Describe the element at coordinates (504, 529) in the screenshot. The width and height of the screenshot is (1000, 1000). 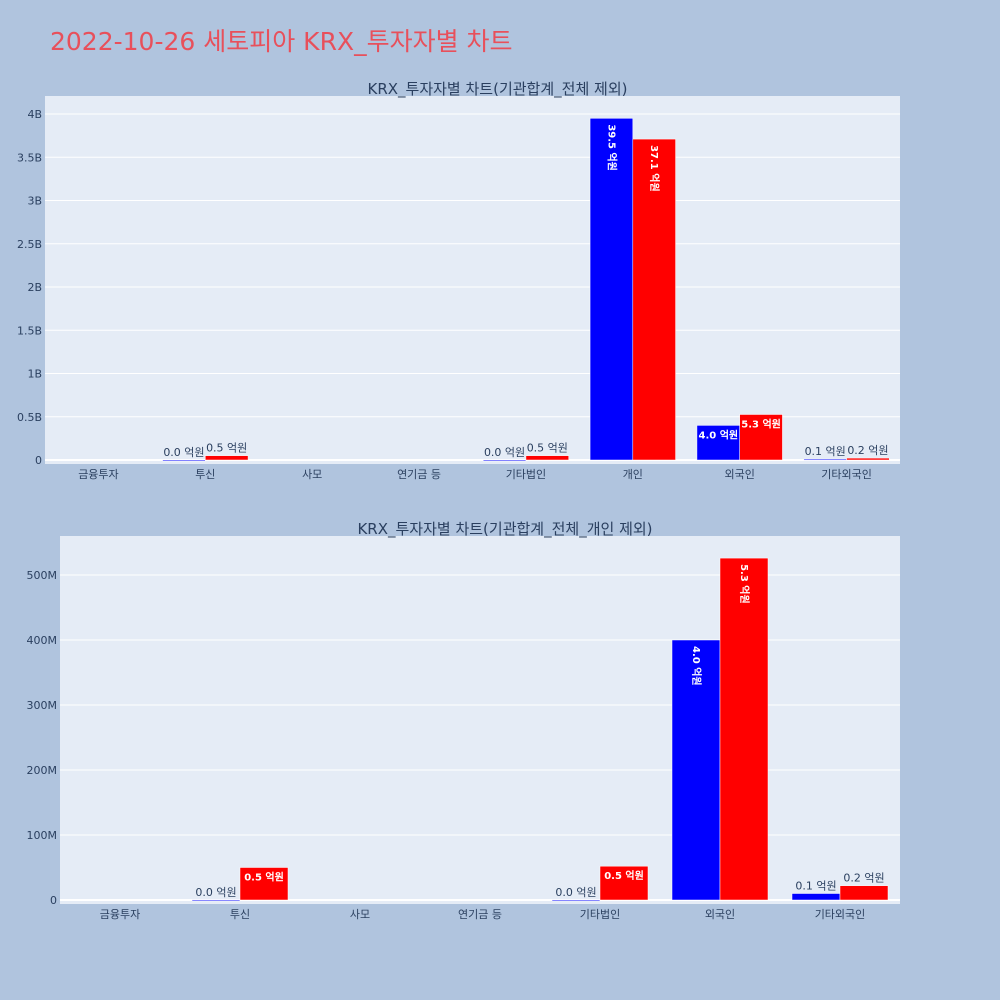
I see `chart-title: KRX_투자자별 차트(기관합계_전체_개인 제외)` at that location.